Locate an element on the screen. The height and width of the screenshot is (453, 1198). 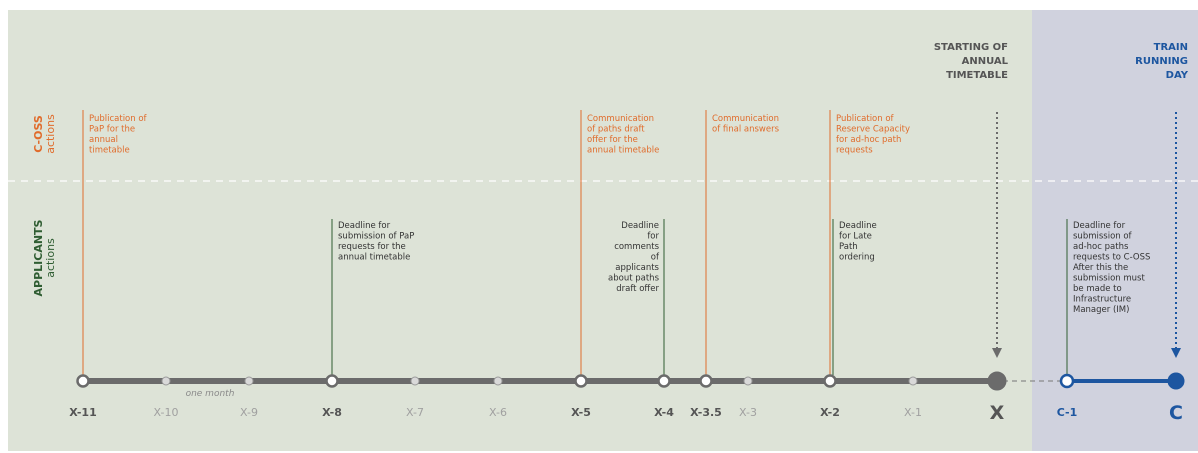
applicant-event-text-x-2: for Late is located at coordinates (855, 237).